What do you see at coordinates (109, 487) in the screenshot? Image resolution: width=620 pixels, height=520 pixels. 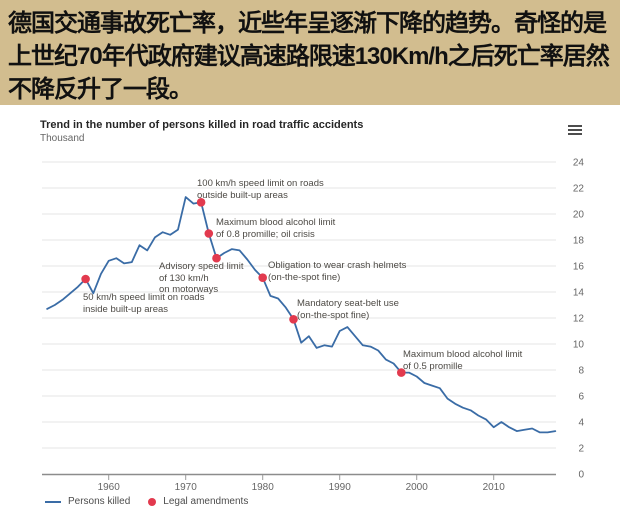 I see `x-axis-label: 1960` at bounding box center [109, 487].